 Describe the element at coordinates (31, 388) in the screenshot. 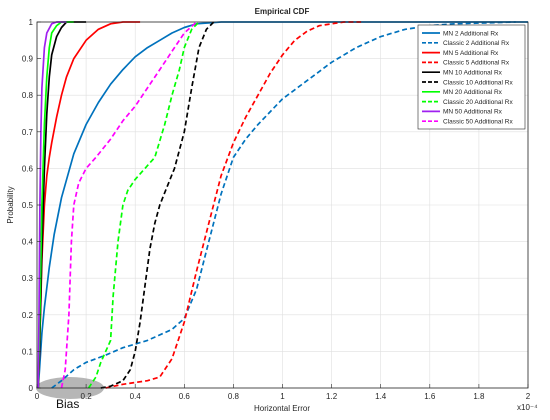

I see `y-tick-label: 0` at that location.